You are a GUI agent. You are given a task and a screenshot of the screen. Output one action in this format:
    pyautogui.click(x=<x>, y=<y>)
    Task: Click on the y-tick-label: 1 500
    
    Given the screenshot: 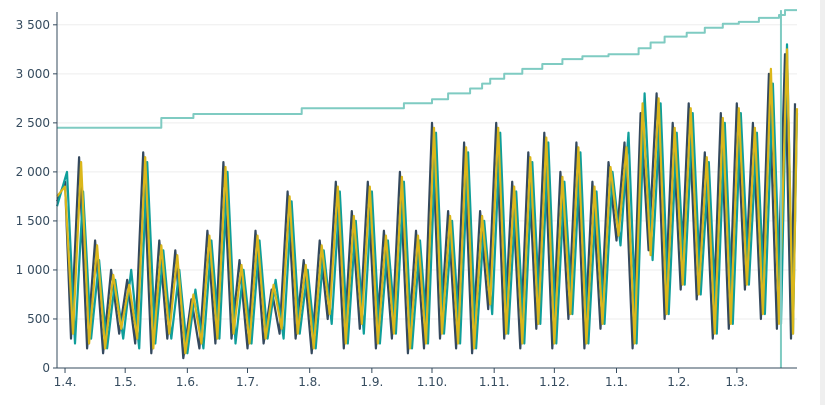 What is the action you would take?
    pyautogui.click(x=33, y=221)
    